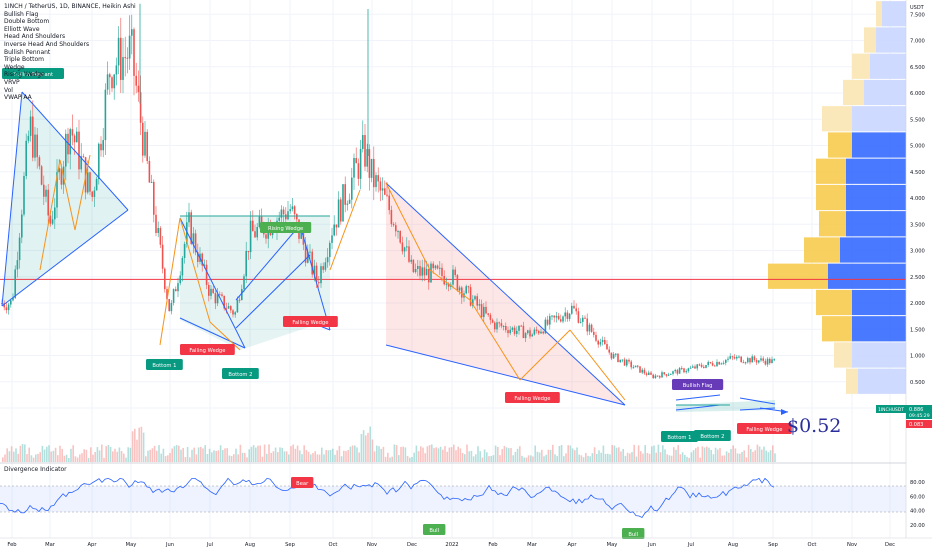 This screenshot has width=932, height=555. What do you see at coordinates (812, 545) in the screenshot?
I see `time-tick: Oct` at bounding box center [812, 545].